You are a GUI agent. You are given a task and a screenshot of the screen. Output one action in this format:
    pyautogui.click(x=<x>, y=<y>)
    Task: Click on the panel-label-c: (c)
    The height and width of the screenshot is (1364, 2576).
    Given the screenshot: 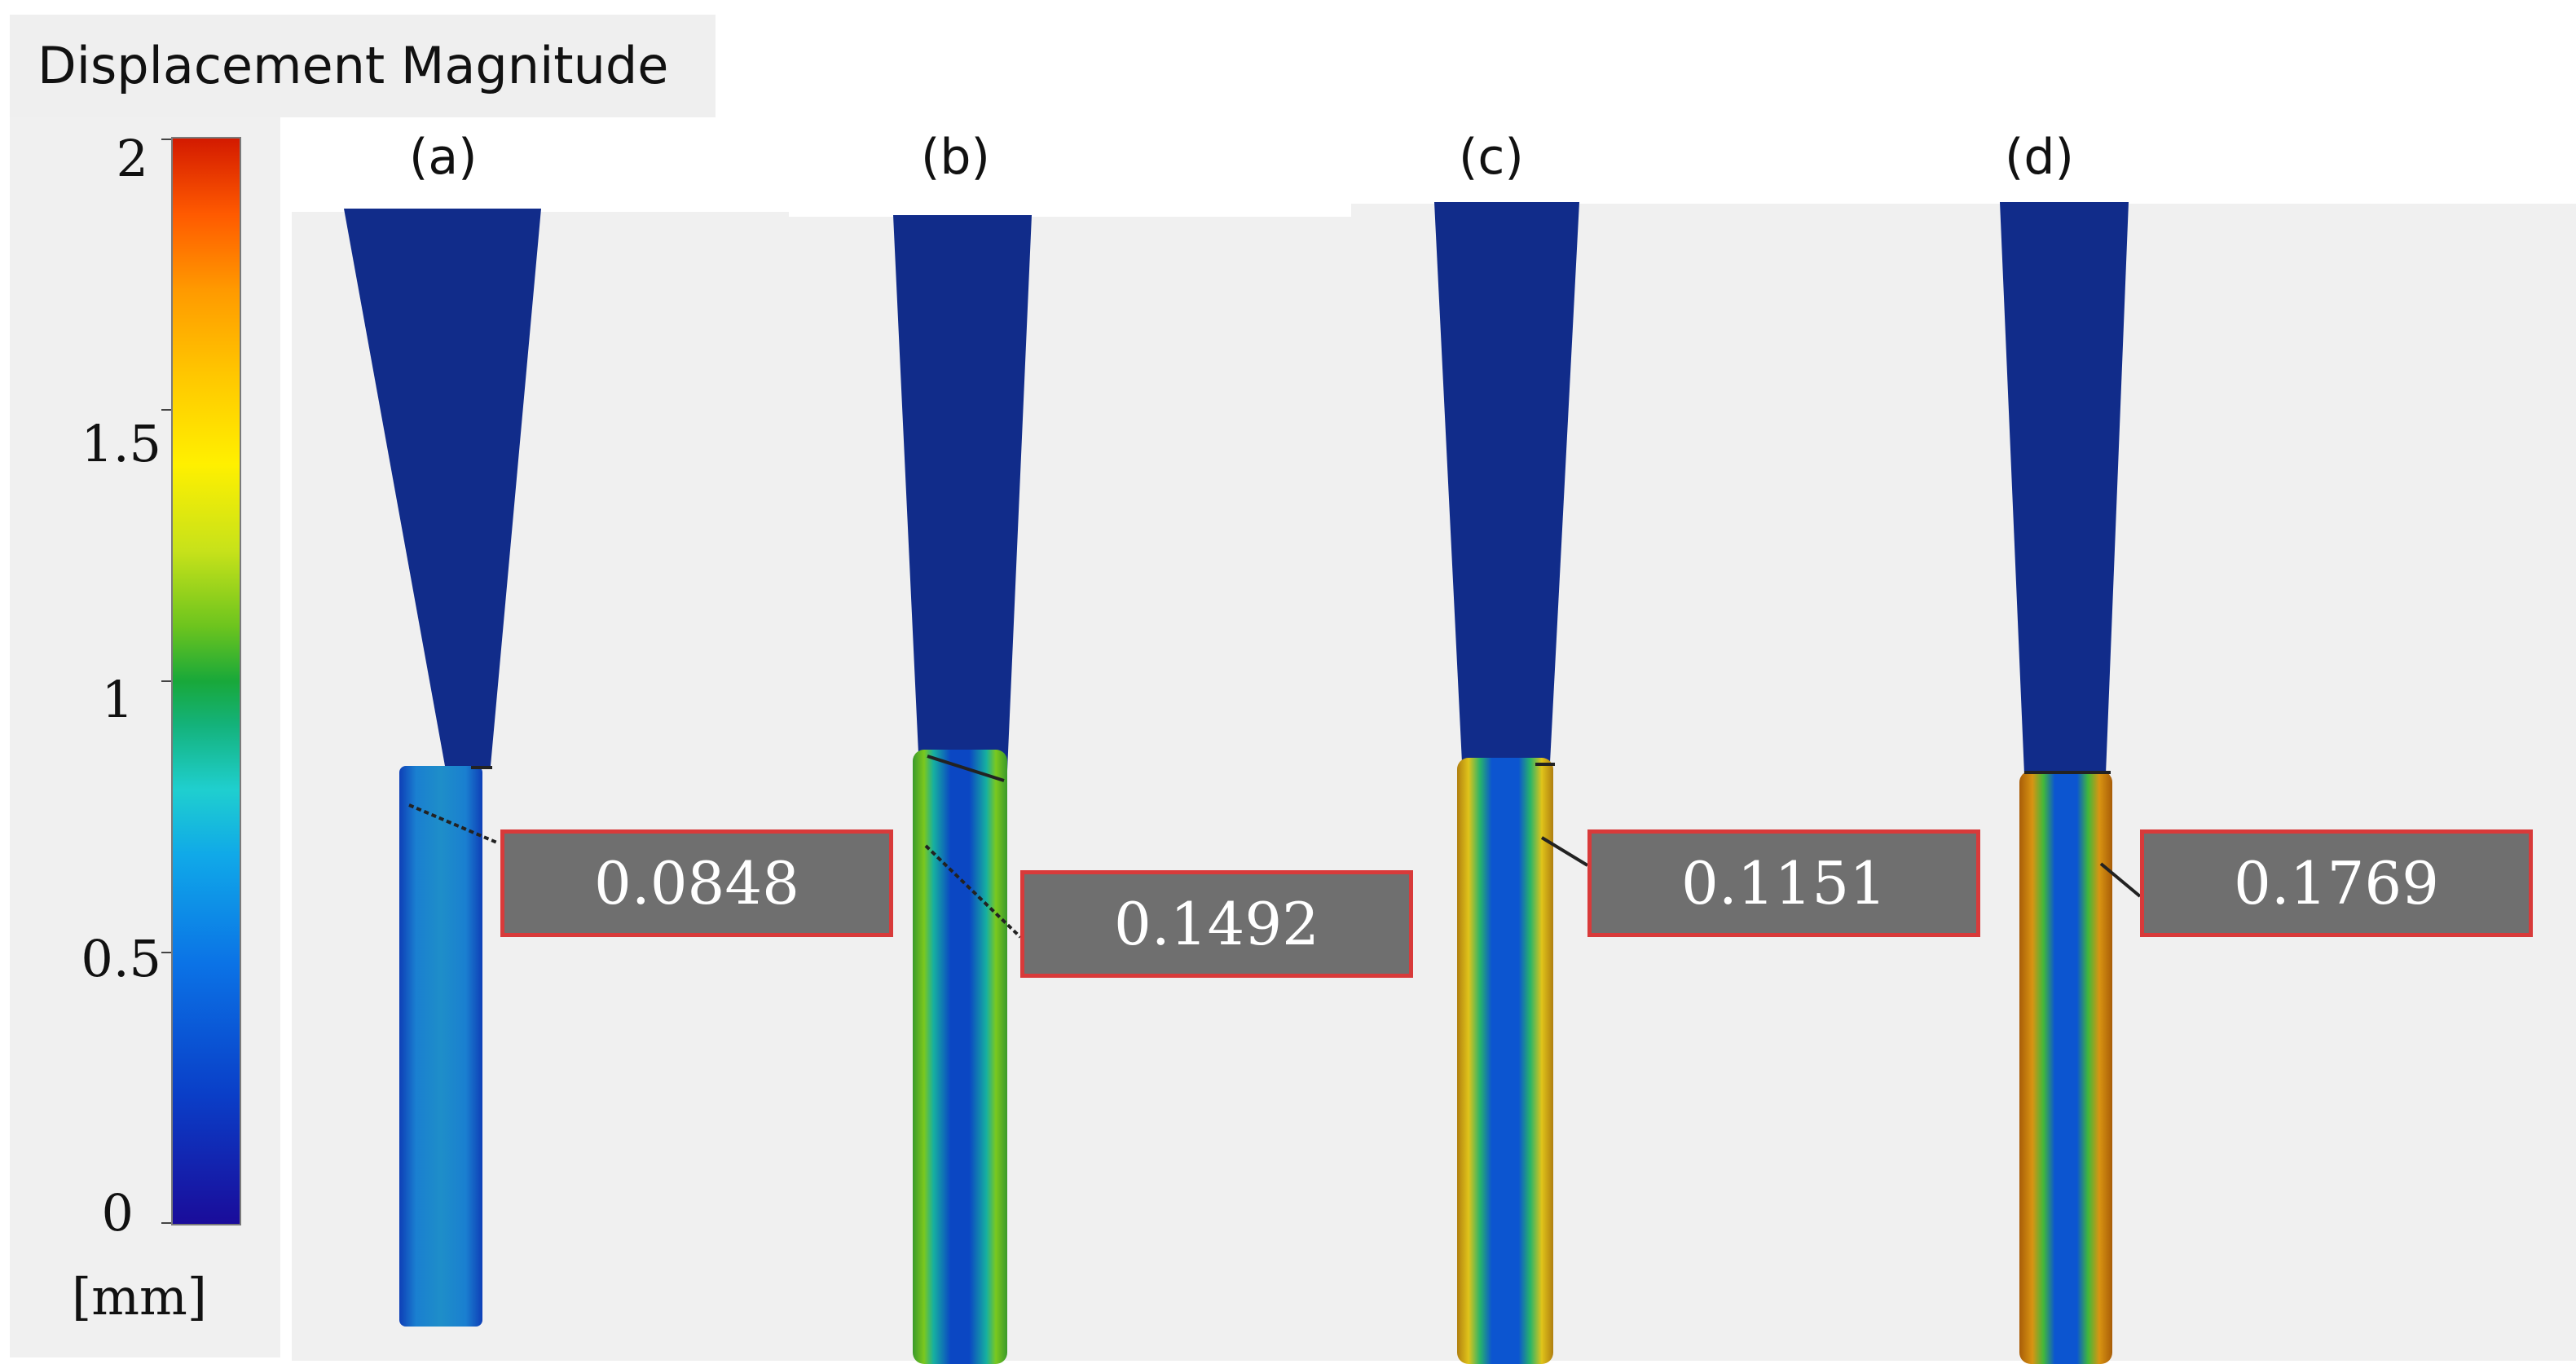 What is the action you would take?
    pyautogui.click(x=1492, y=157)
    